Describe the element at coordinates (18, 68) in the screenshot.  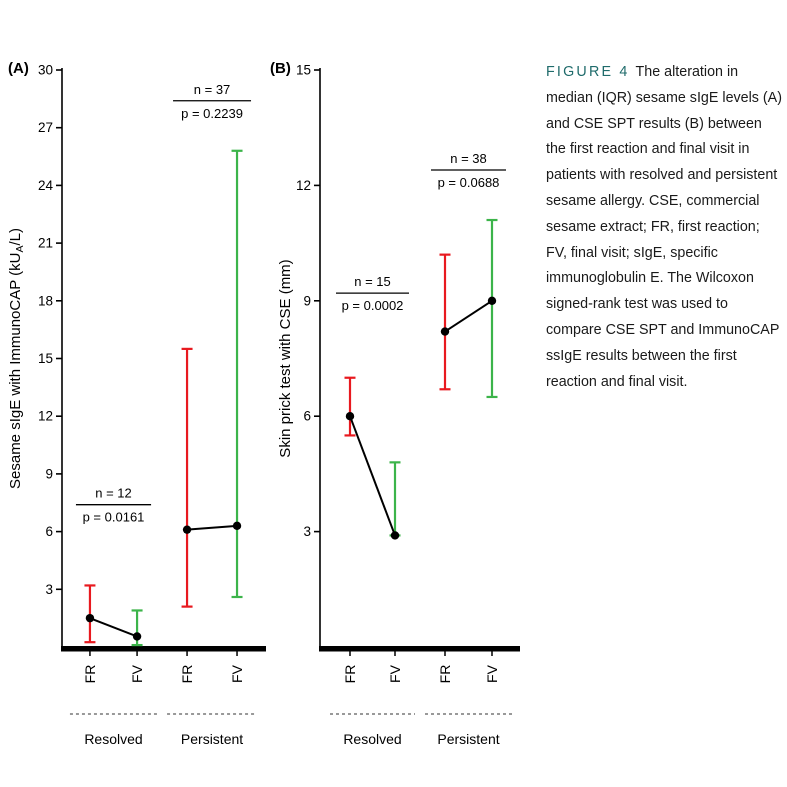
I see `panel-letter-label: (A)` at that location.